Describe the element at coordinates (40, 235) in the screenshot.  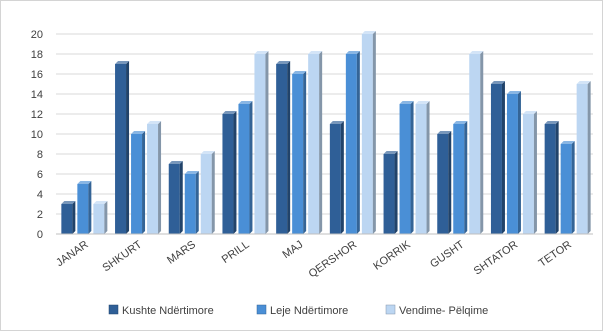
I see `y-tick-label: 0` at that location.